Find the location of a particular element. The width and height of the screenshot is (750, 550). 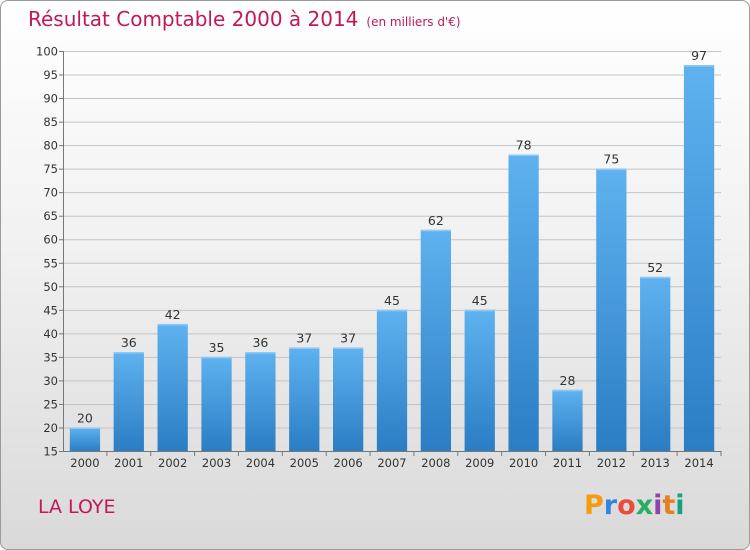

logo-letter: x is located at coordinates (644, 505).